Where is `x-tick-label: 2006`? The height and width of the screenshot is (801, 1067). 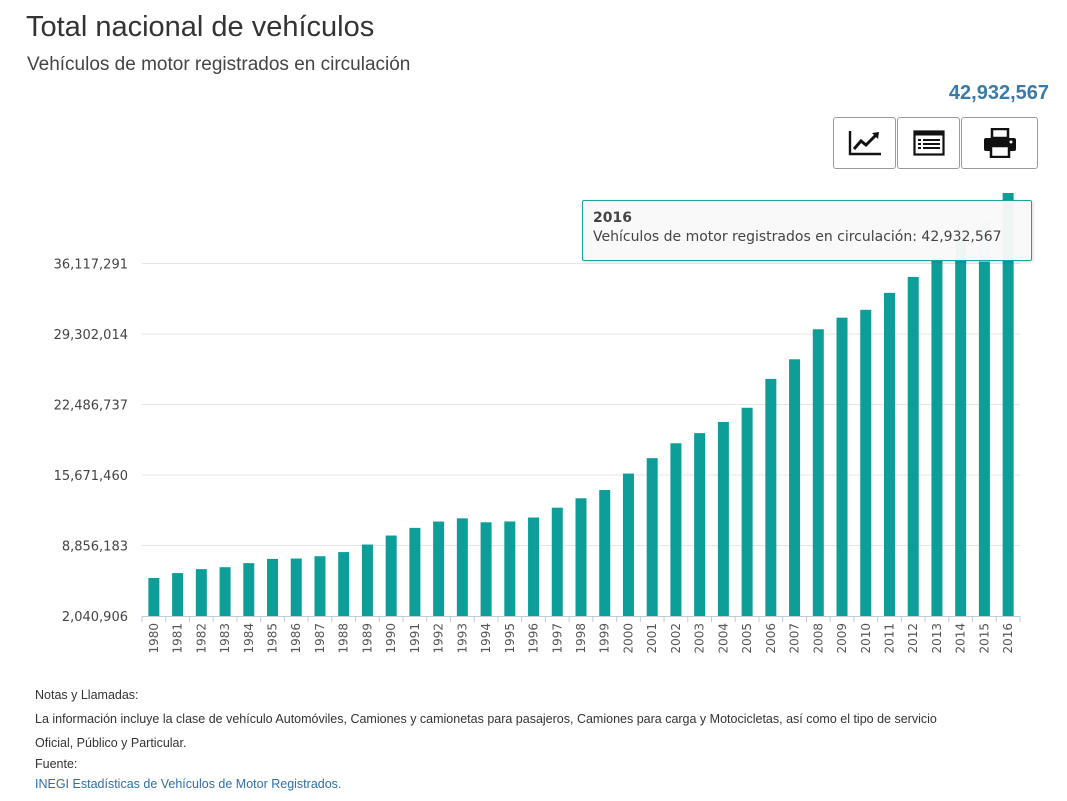 x-tick-label: 2006 is located at coordinates (771, 638).